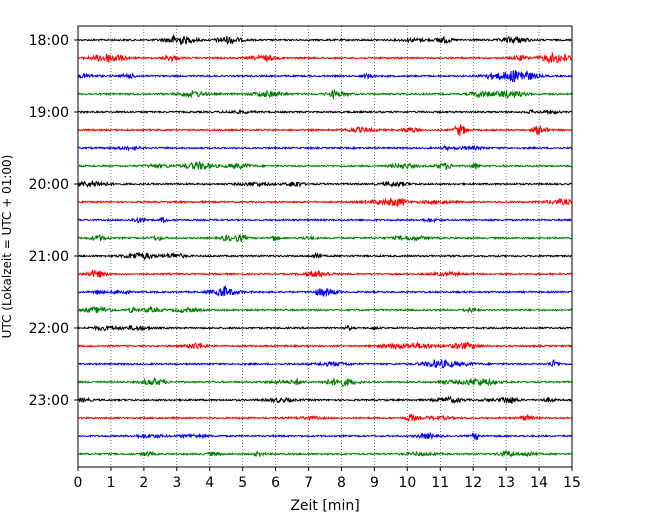  I want to click on y-tick-label: 20:00, so click(49, 185).